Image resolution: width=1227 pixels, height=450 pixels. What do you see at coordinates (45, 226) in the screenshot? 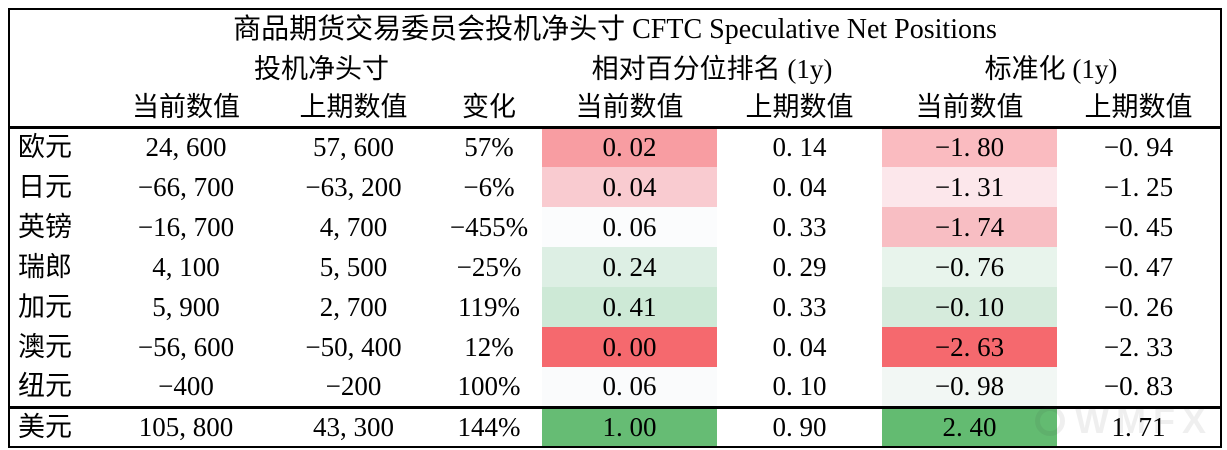
I see `currency-label: 英镑` at bounding box center [45, 226].